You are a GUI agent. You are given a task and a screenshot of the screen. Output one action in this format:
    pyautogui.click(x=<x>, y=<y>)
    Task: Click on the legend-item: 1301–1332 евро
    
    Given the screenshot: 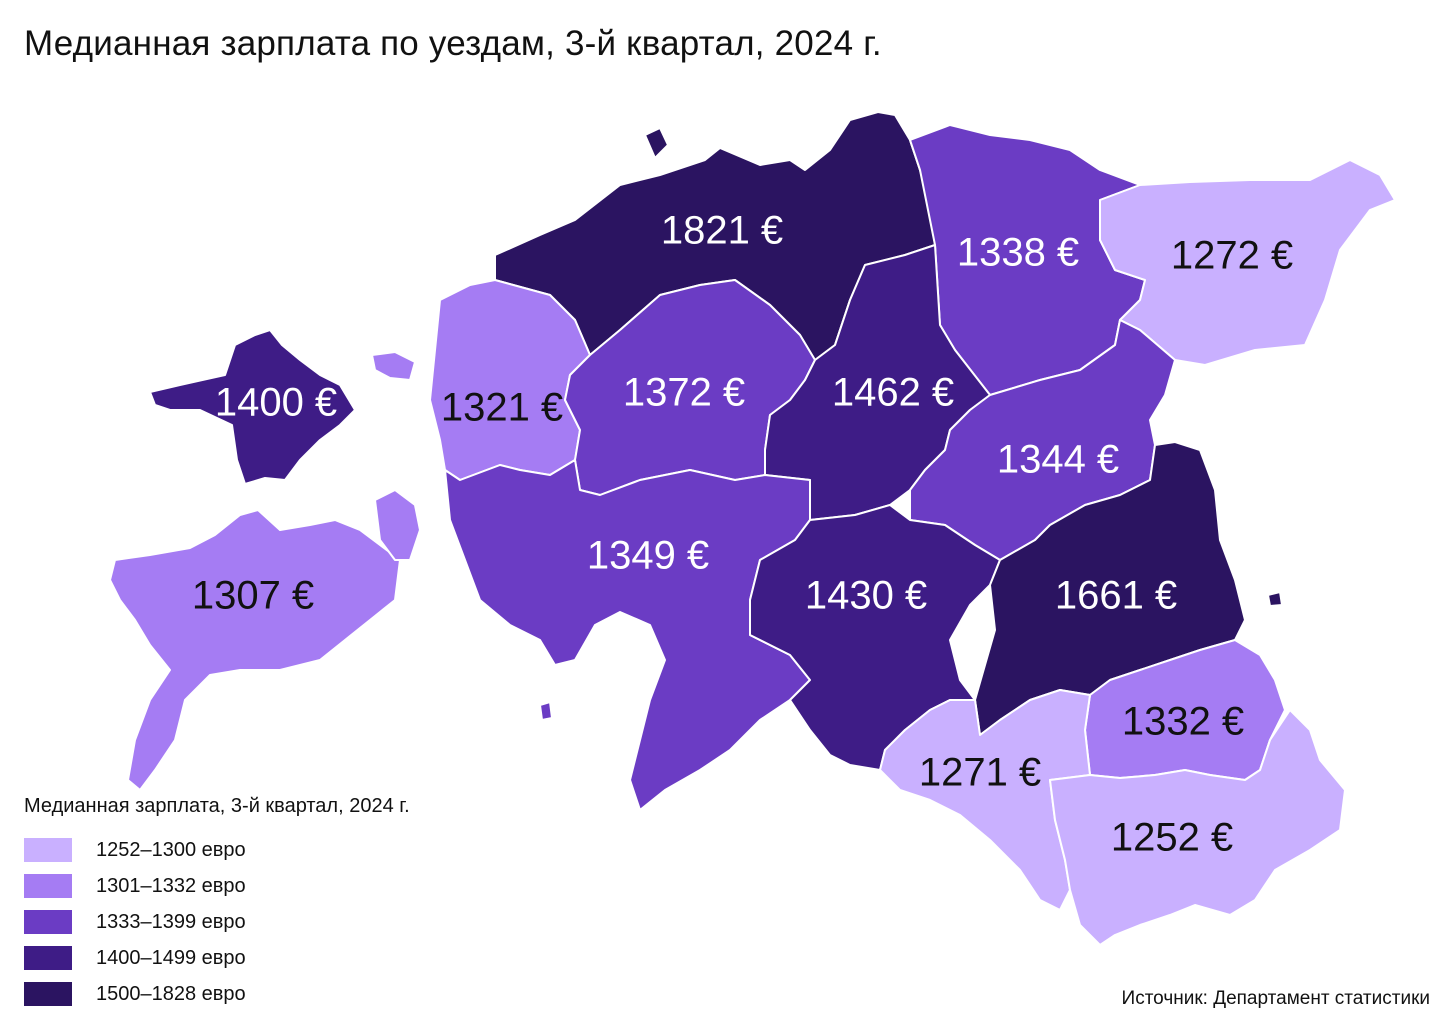 What is the action you would take?
    pyautogui.click(x=217, y=886)
    